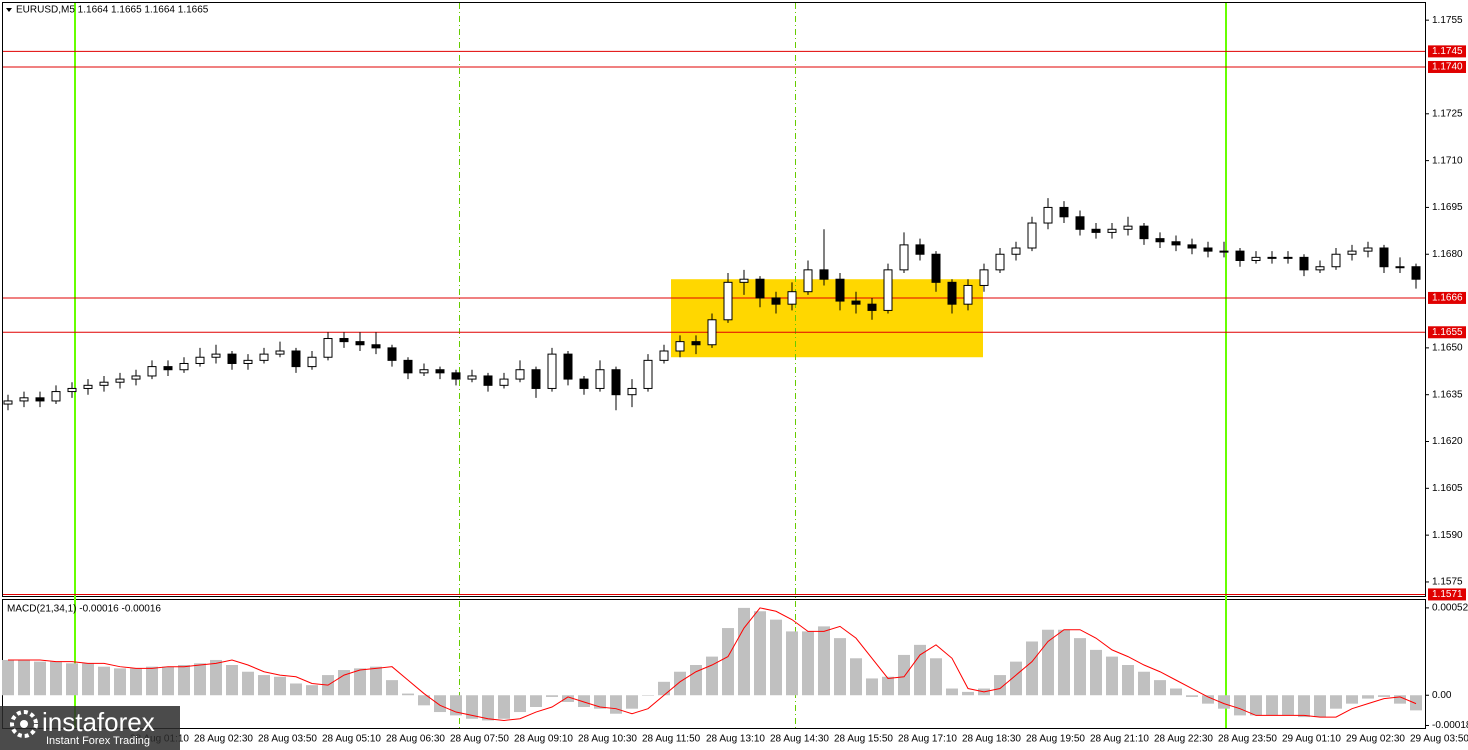  Describe the element at coordinates (1375, 739) in the screenshot. I see `x-tick-label: 29 Aug 02:30` at that location.